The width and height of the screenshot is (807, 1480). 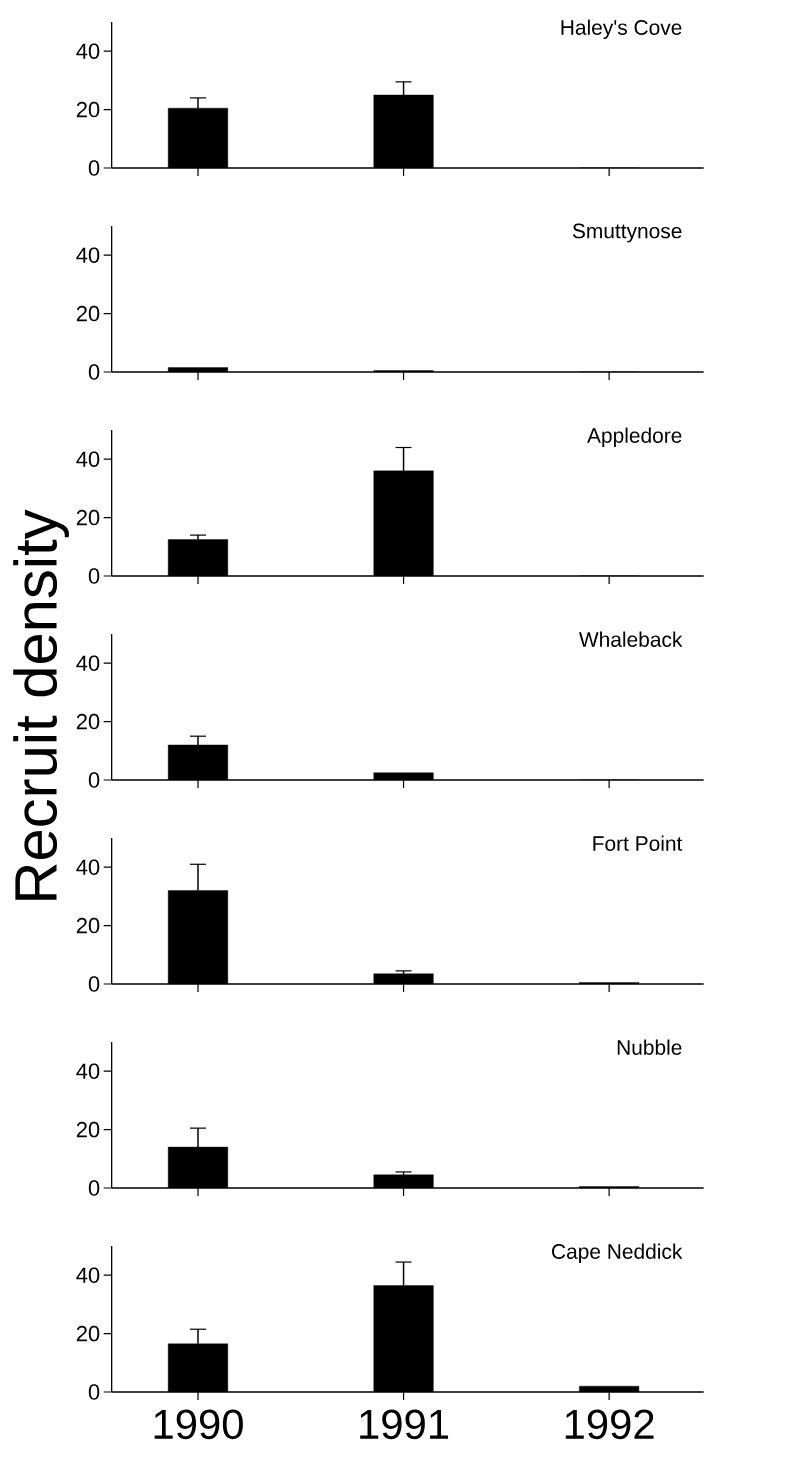 I want to click on chart-title: Fort Point, so click(x=638, y=843).